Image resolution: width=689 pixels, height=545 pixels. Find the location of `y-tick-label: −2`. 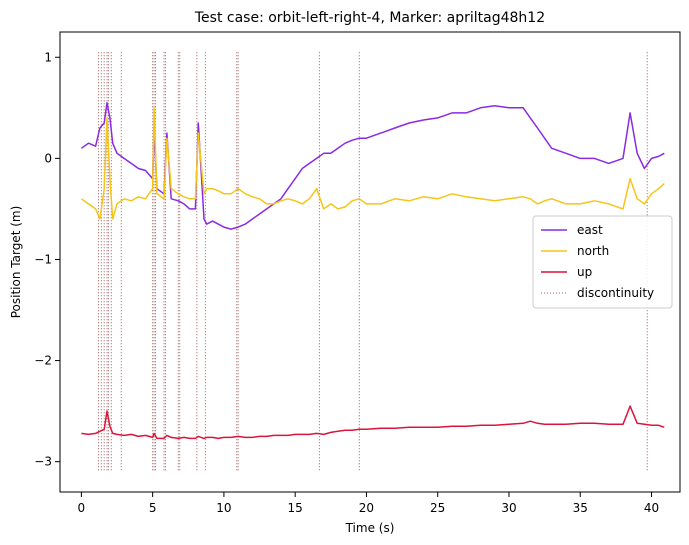

y-tick-label: −2 is located at coordinates (43, 361).